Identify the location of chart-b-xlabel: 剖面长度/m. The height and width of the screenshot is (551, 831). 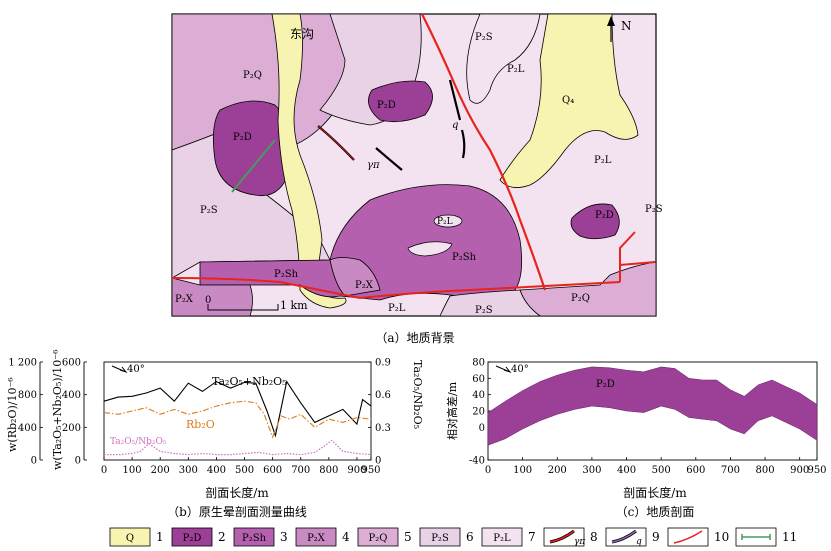
(237, 492).